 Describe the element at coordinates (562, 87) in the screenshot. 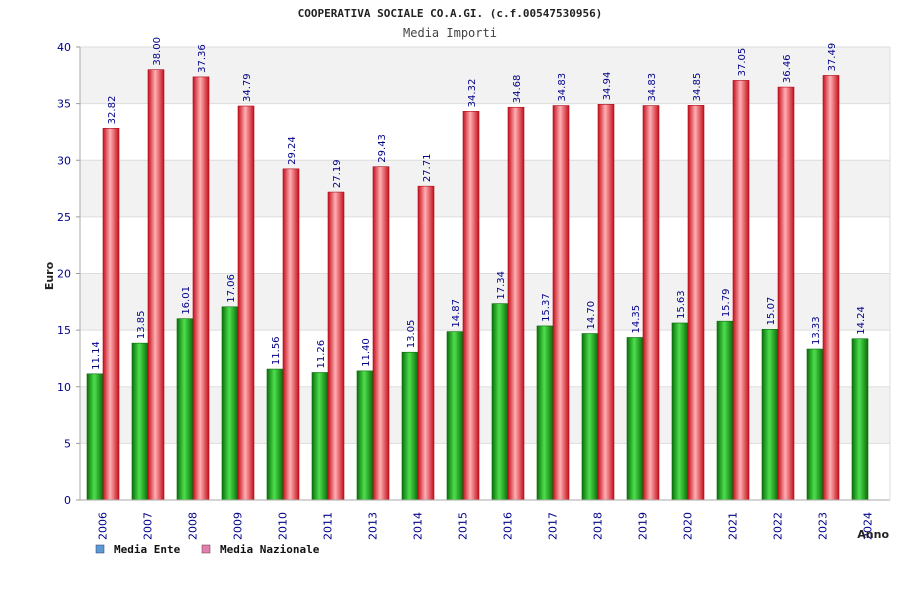

I see `data-label: 34.83` at that location.